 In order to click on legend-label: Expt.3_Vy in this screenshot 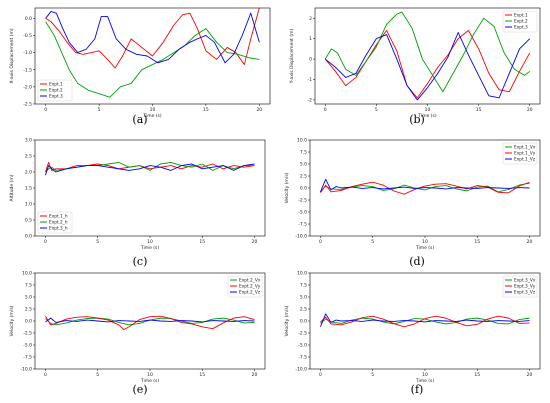, I will do `click(525, 287)`.